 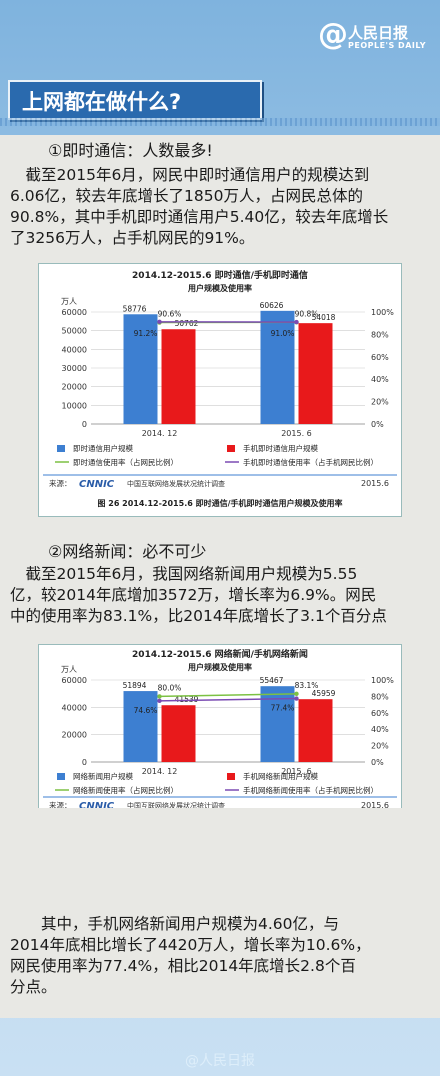 What do you see at coordinates (135, 685) in the screenshot?
I see `bar-value-label: 51894` at bounding box center [135, 685].